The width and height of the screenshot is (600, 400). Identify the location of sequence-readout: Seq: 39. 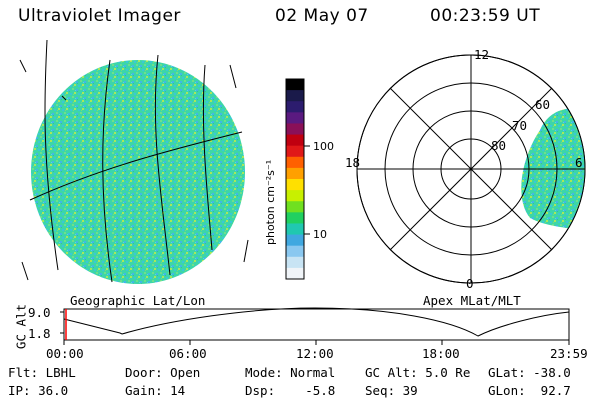
(391, 390).